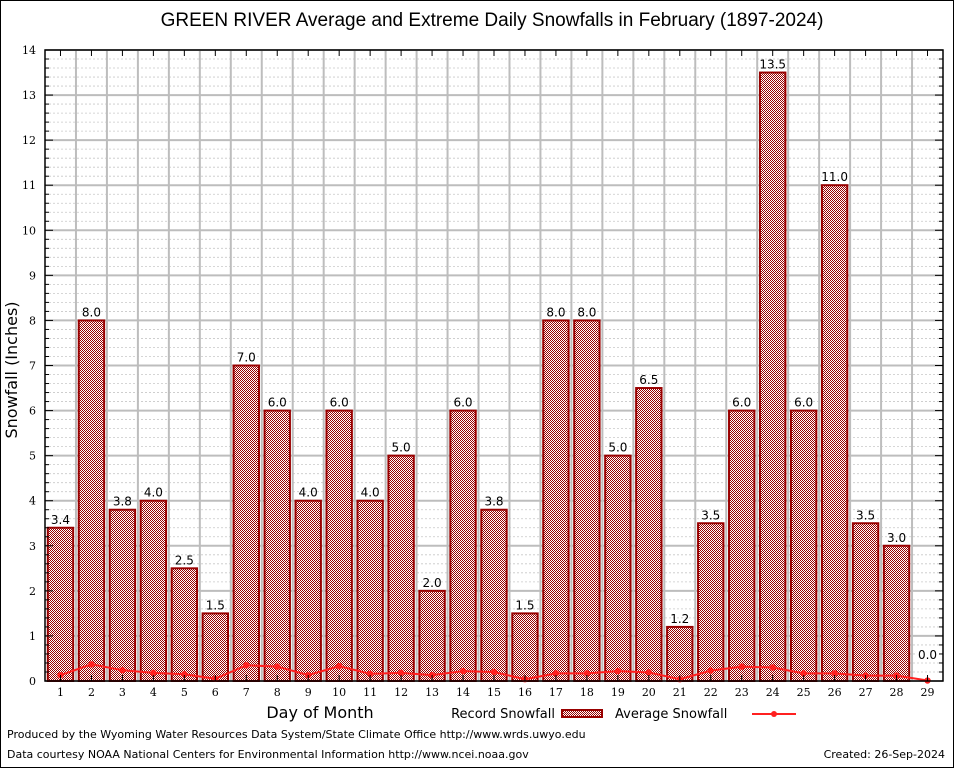 The image size is (954, 768). I want to click on bar-label-day-4: 4.0, so click(153, 493).